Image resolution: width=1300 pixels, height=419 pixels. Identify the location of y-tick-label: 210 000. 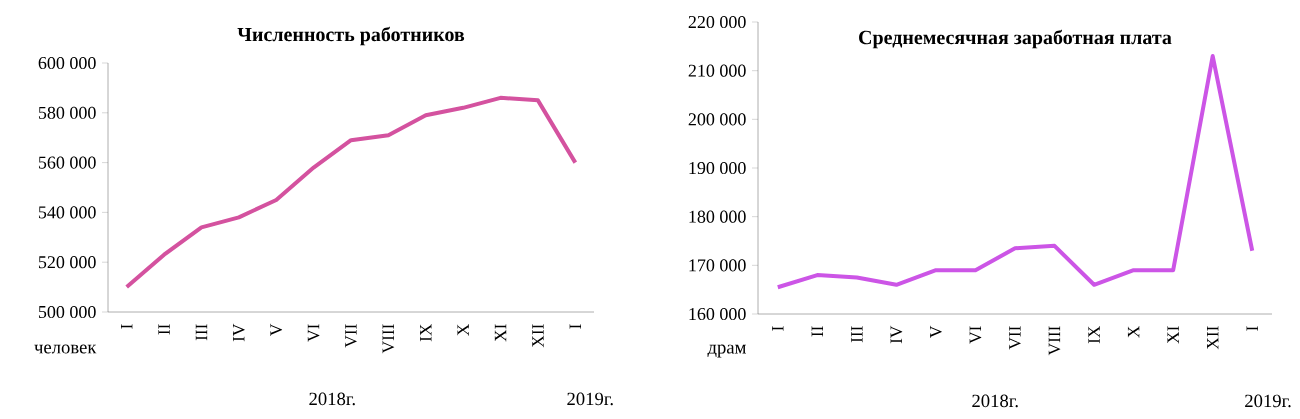
(717, 70).